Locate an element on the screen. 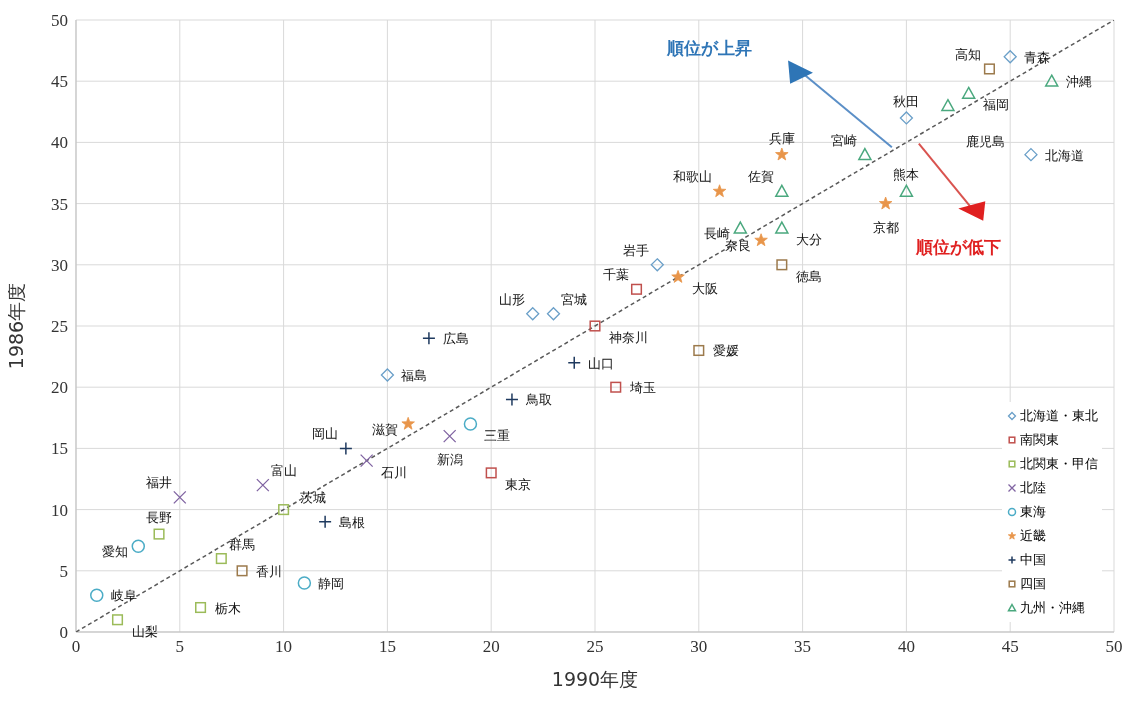 Image resolution: width=1134 pixels, height=704 pixels. data-label: 和歌山 is located at coordinates (692, 177).